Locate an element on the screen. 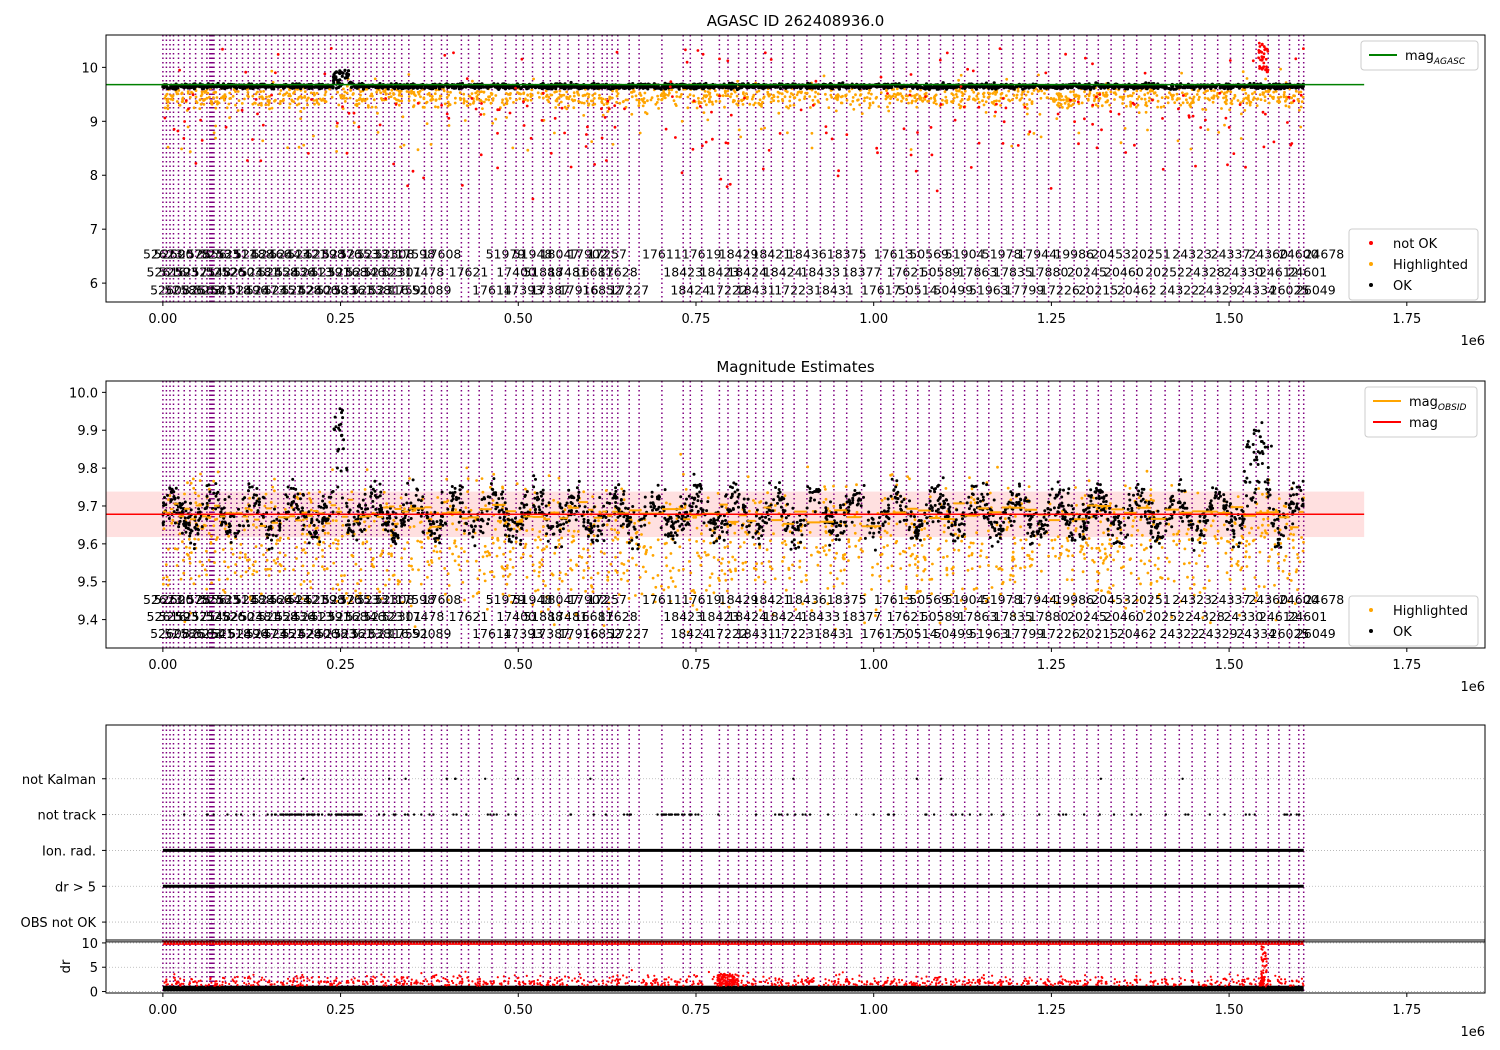 The image size is (1500, 1050). obsid-label: 18429 is located at coordinates (739, 253).